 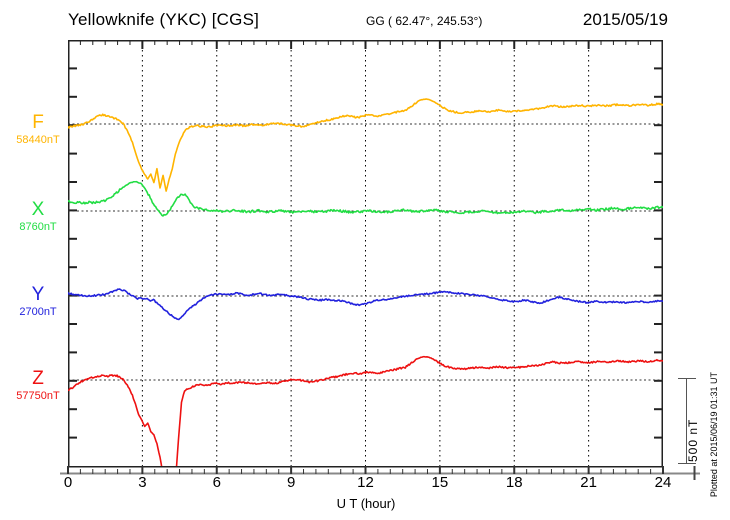 What do you see at coordinates (38, 311) in the screenshot?
I see `component-baseline-value: 2700nT` at bounding box center [38, 311].